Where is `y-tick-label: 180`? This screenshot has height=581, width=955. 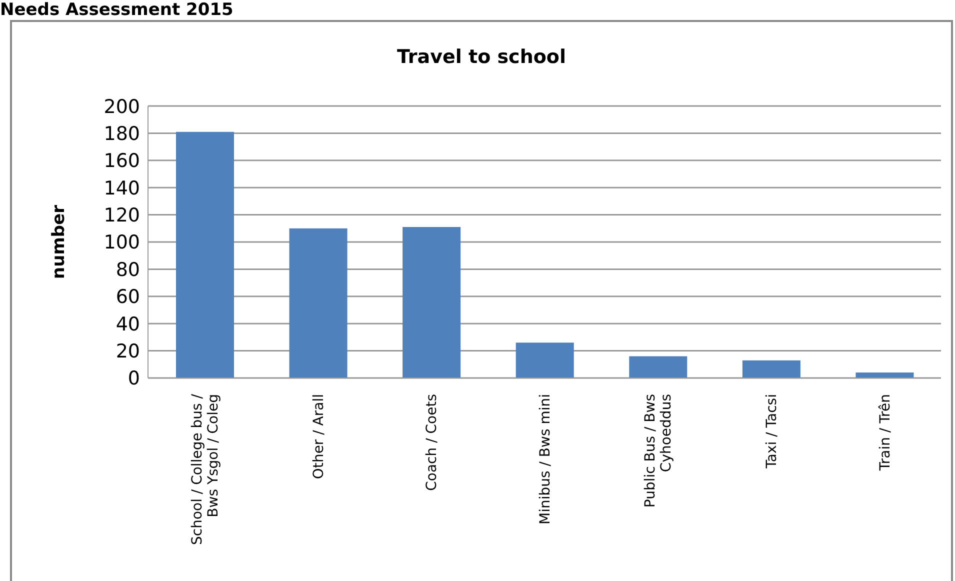
y-tick-label: 180 is located at coordinates (122, 133).